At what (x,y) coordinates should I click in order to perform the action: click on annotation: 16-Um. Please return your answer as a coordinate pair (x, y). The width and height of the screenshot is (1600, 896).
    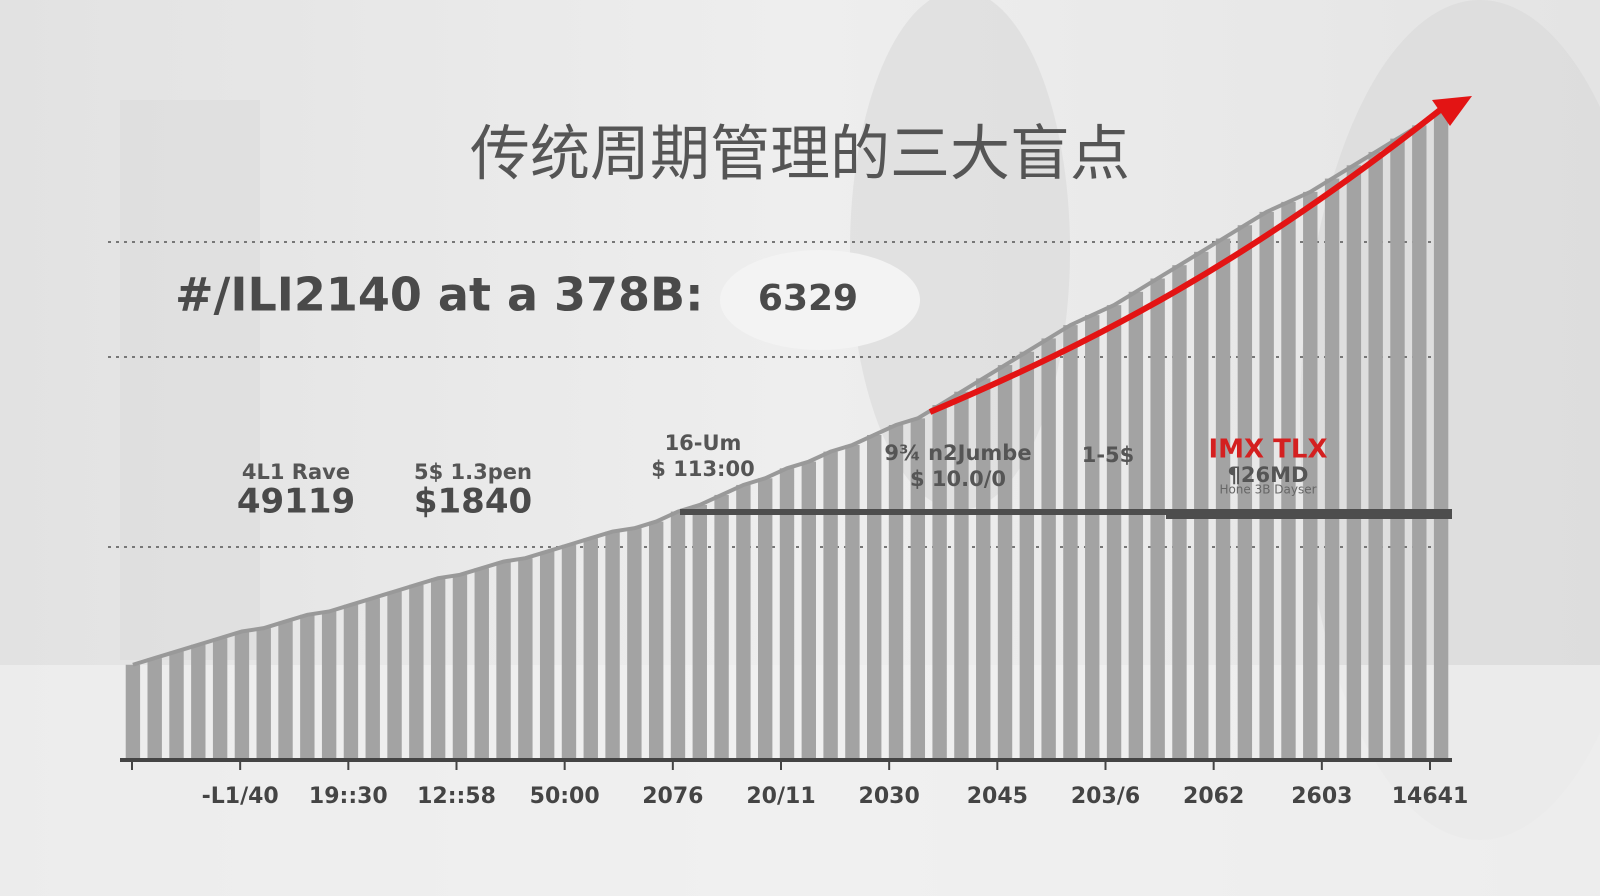
    Looking at the image, I should click on (703, 443).